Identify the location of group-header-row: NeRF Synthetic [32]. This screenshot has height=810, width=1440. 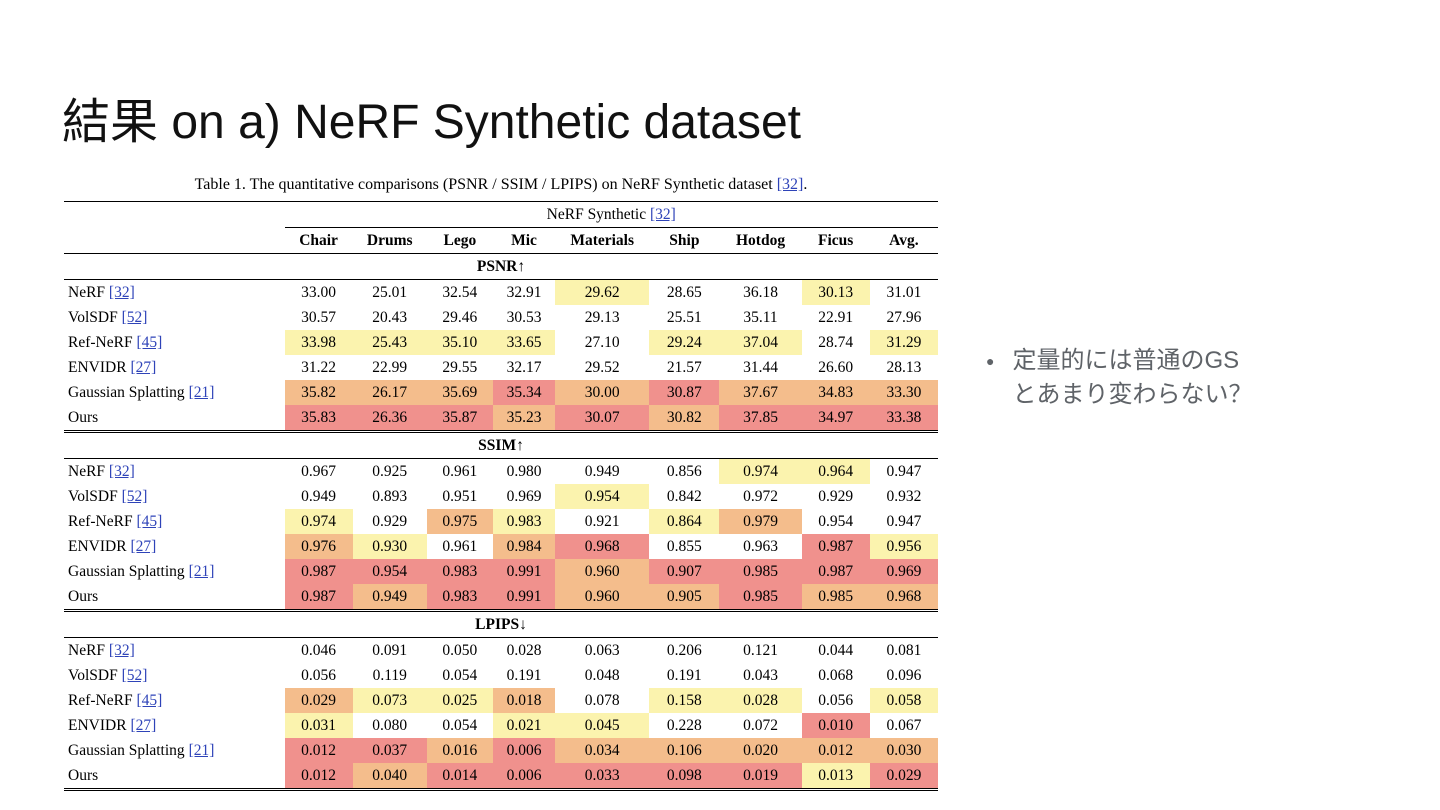
(501, 214).